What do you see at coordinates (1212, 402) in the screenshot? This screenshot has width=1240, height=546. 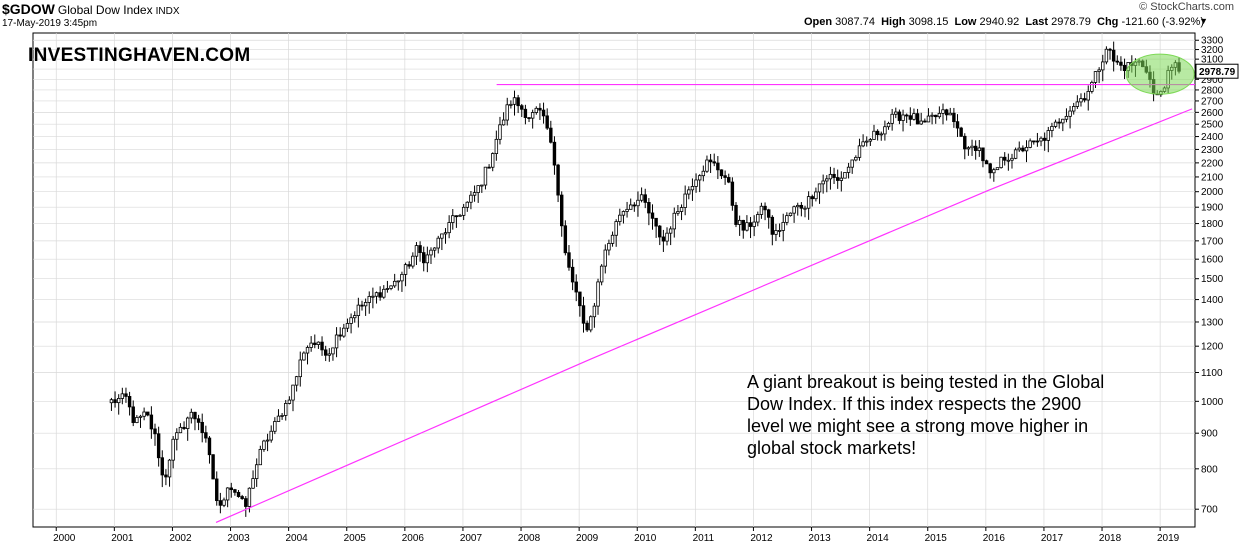 I see `y-tick-label: 1000` at bounding box center [1212, 402].